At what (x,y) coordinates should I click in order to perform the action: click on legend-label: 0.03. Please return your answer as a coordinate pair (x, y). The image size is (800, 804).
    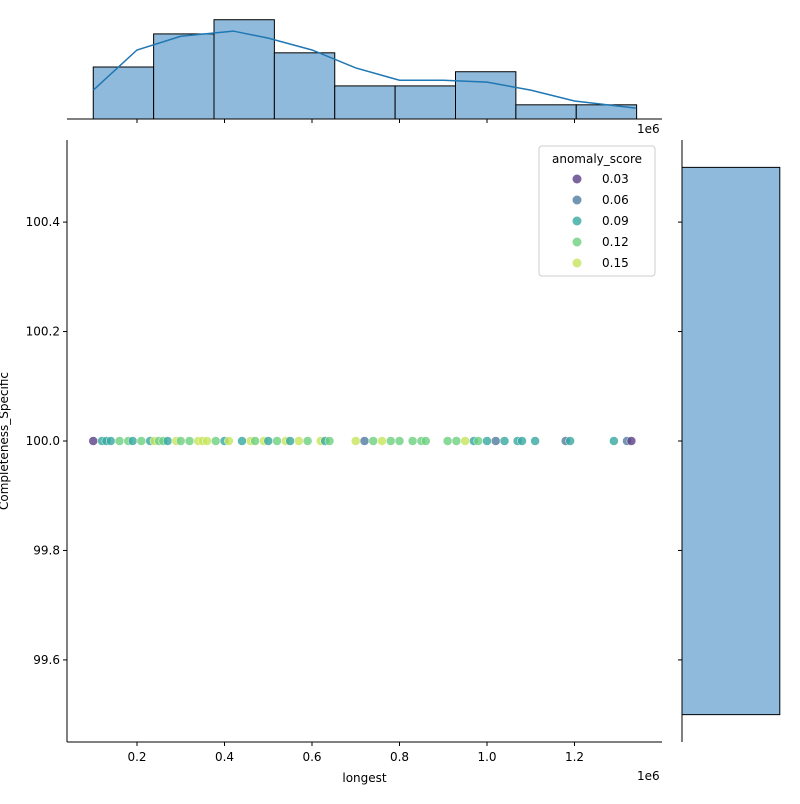
    Looking at the image, I should click on (615, 179).